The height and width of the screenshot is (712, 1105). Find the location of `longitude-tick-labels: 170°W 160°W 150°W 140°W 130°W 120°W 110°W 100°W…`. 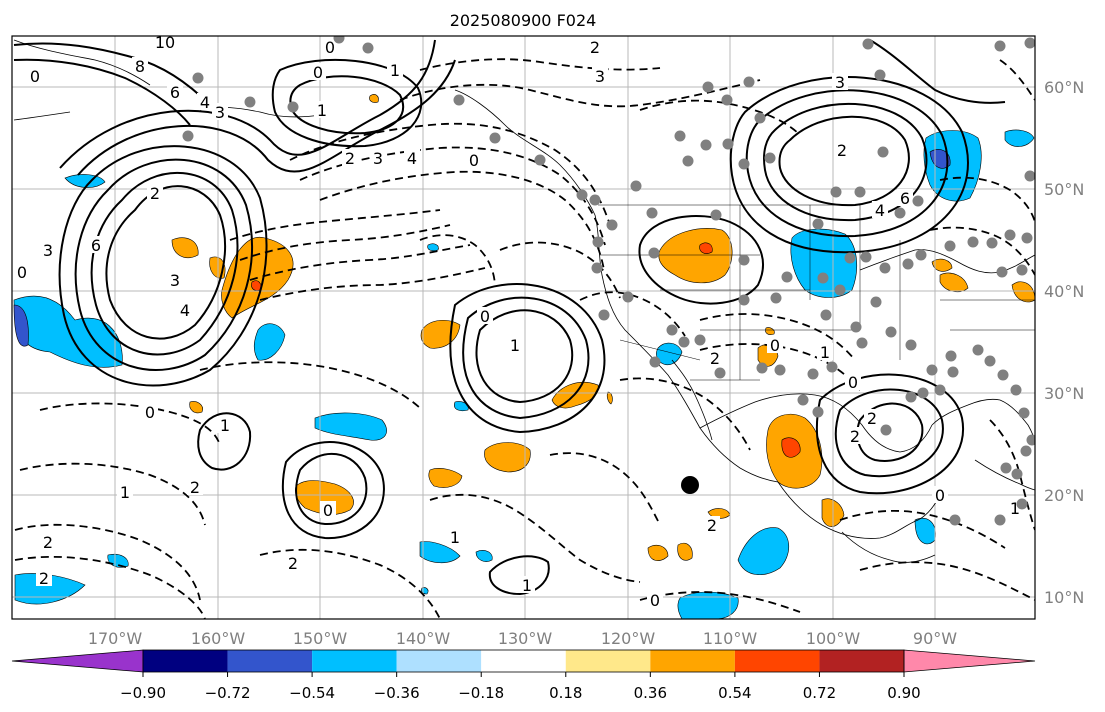

longitude-tick-labels: 170°W 160°W 150°W 140°W 130°W 120°W 110°W 100°W… is located at coordinates (522, 638).